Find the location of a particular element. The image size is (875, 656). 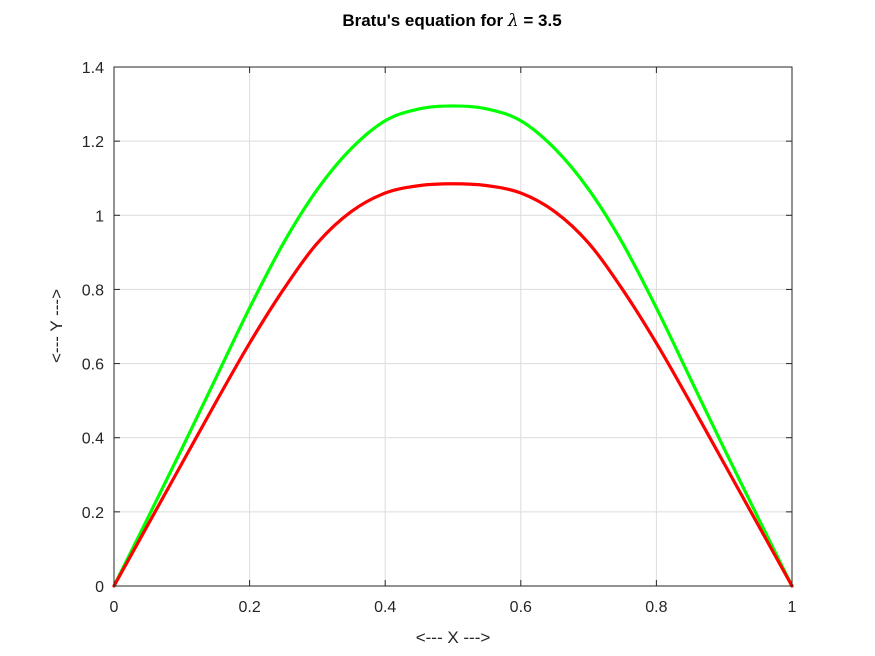

chart-title: Bratu's equation for λ = 3.5 is located at coordinates (451, 21).